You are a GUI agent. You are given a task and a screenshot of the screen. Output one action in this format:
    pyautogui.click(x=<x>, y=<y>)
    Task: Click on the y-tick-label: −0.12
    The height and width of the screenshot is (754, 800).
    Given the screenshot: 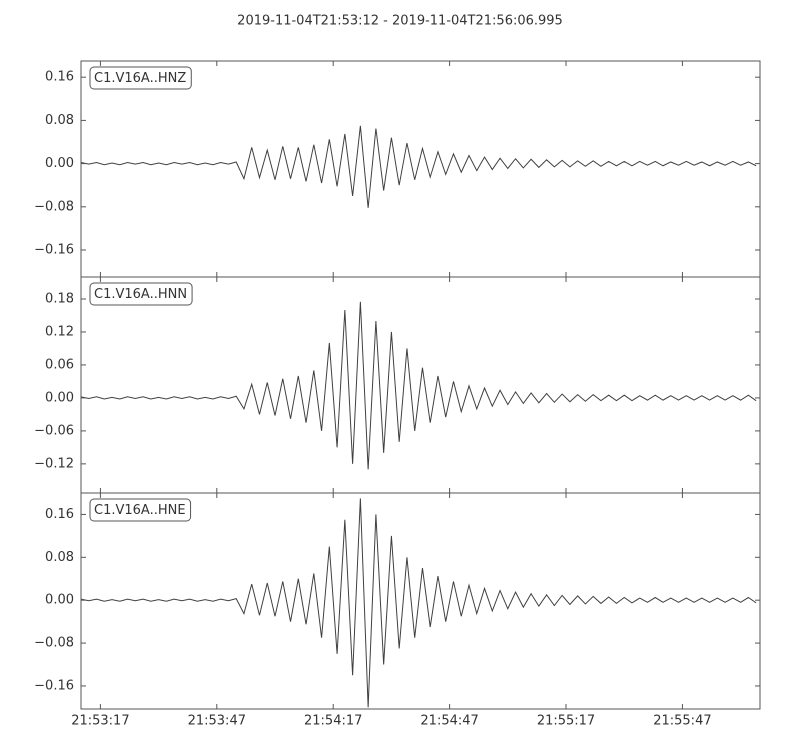 What is the action you would take?
    pyautogui.click(x=54, y=463)
    